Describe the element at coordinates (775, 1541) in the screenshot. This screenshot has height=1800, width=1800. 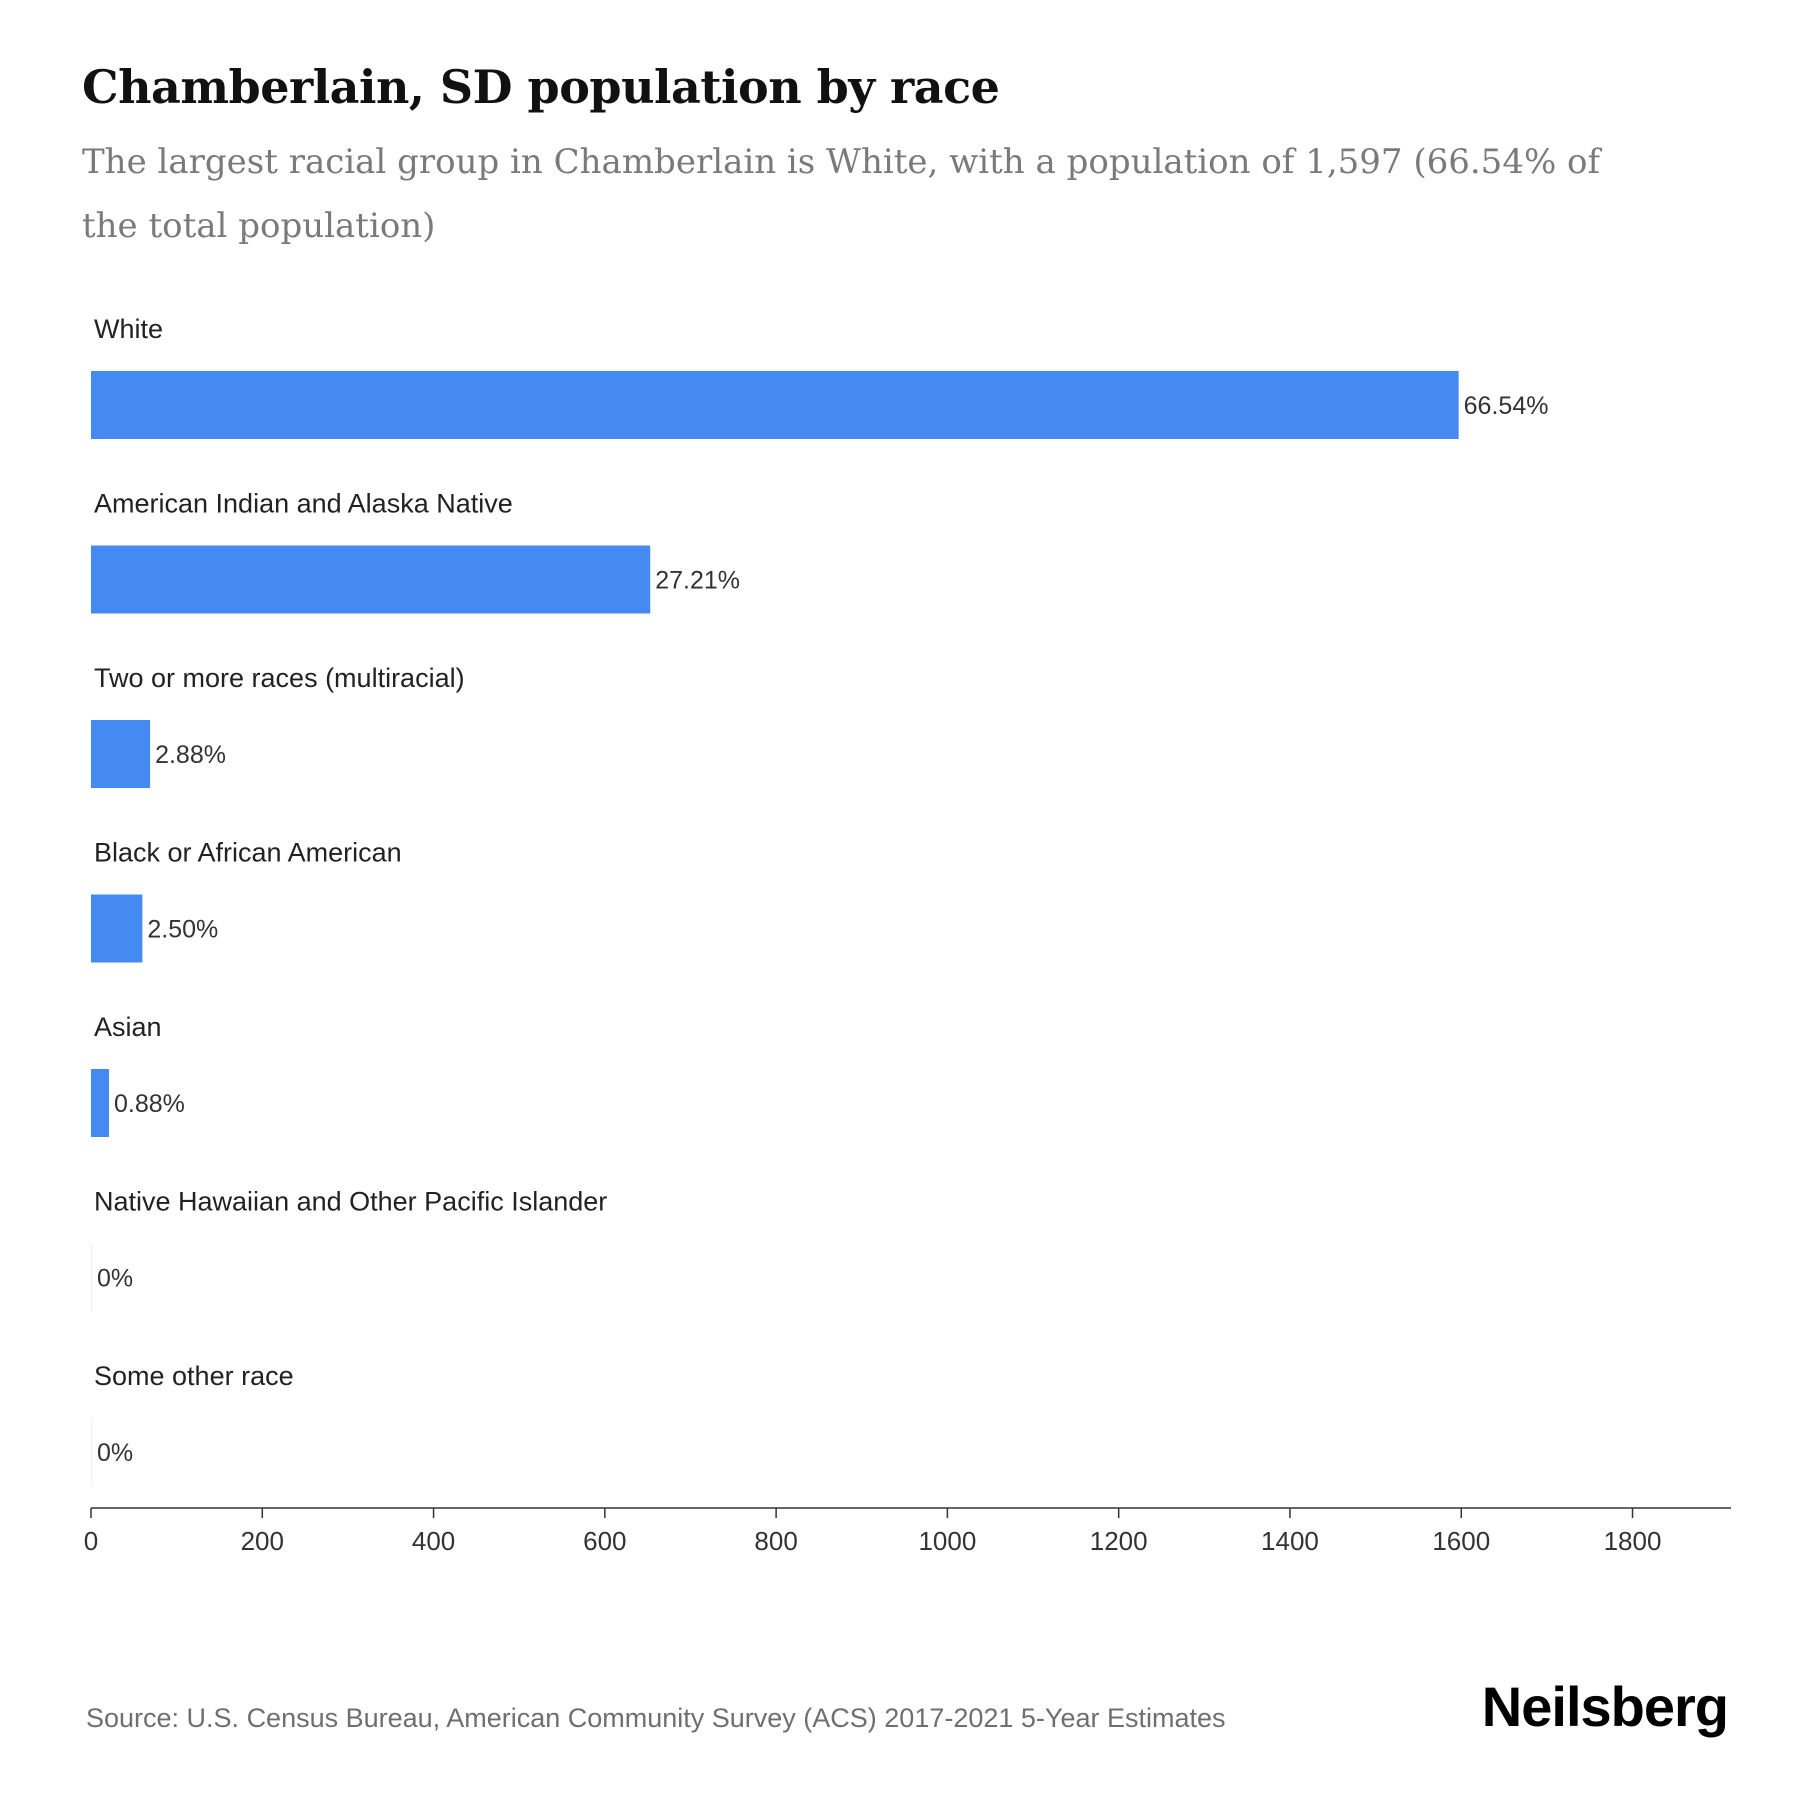
I see `x-tick-label: 800` at that location.